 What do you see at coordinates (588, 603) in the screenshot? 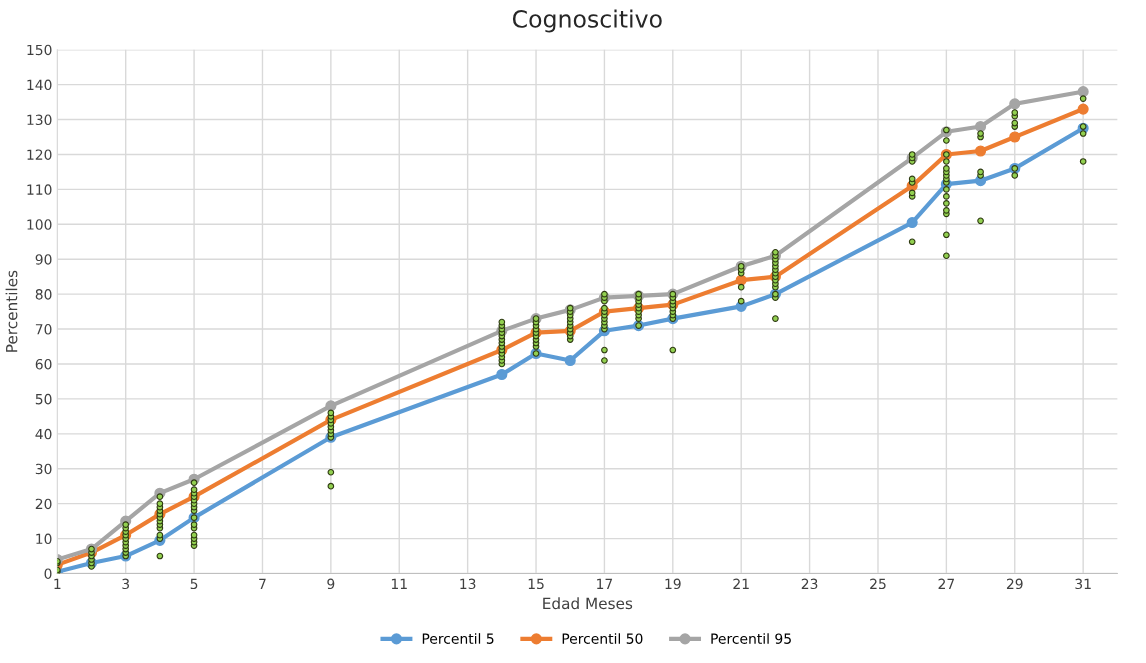
I see `x-axis-title: Edad Meses` at bounding box center [588, 603].